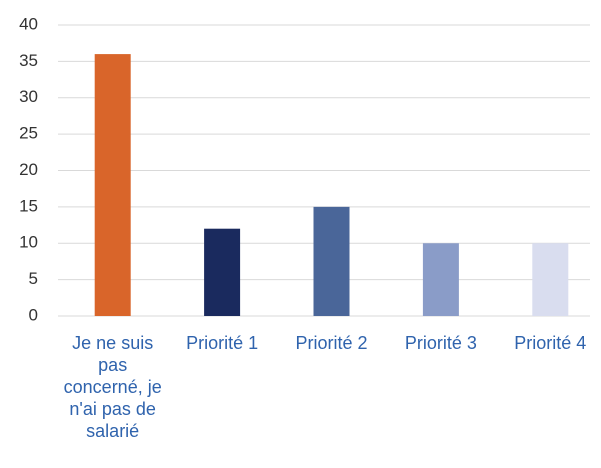 Image resolution: width=601 pixels, height=468 pixels. I want to click on y-tick-label: 40, so click(28, 23).